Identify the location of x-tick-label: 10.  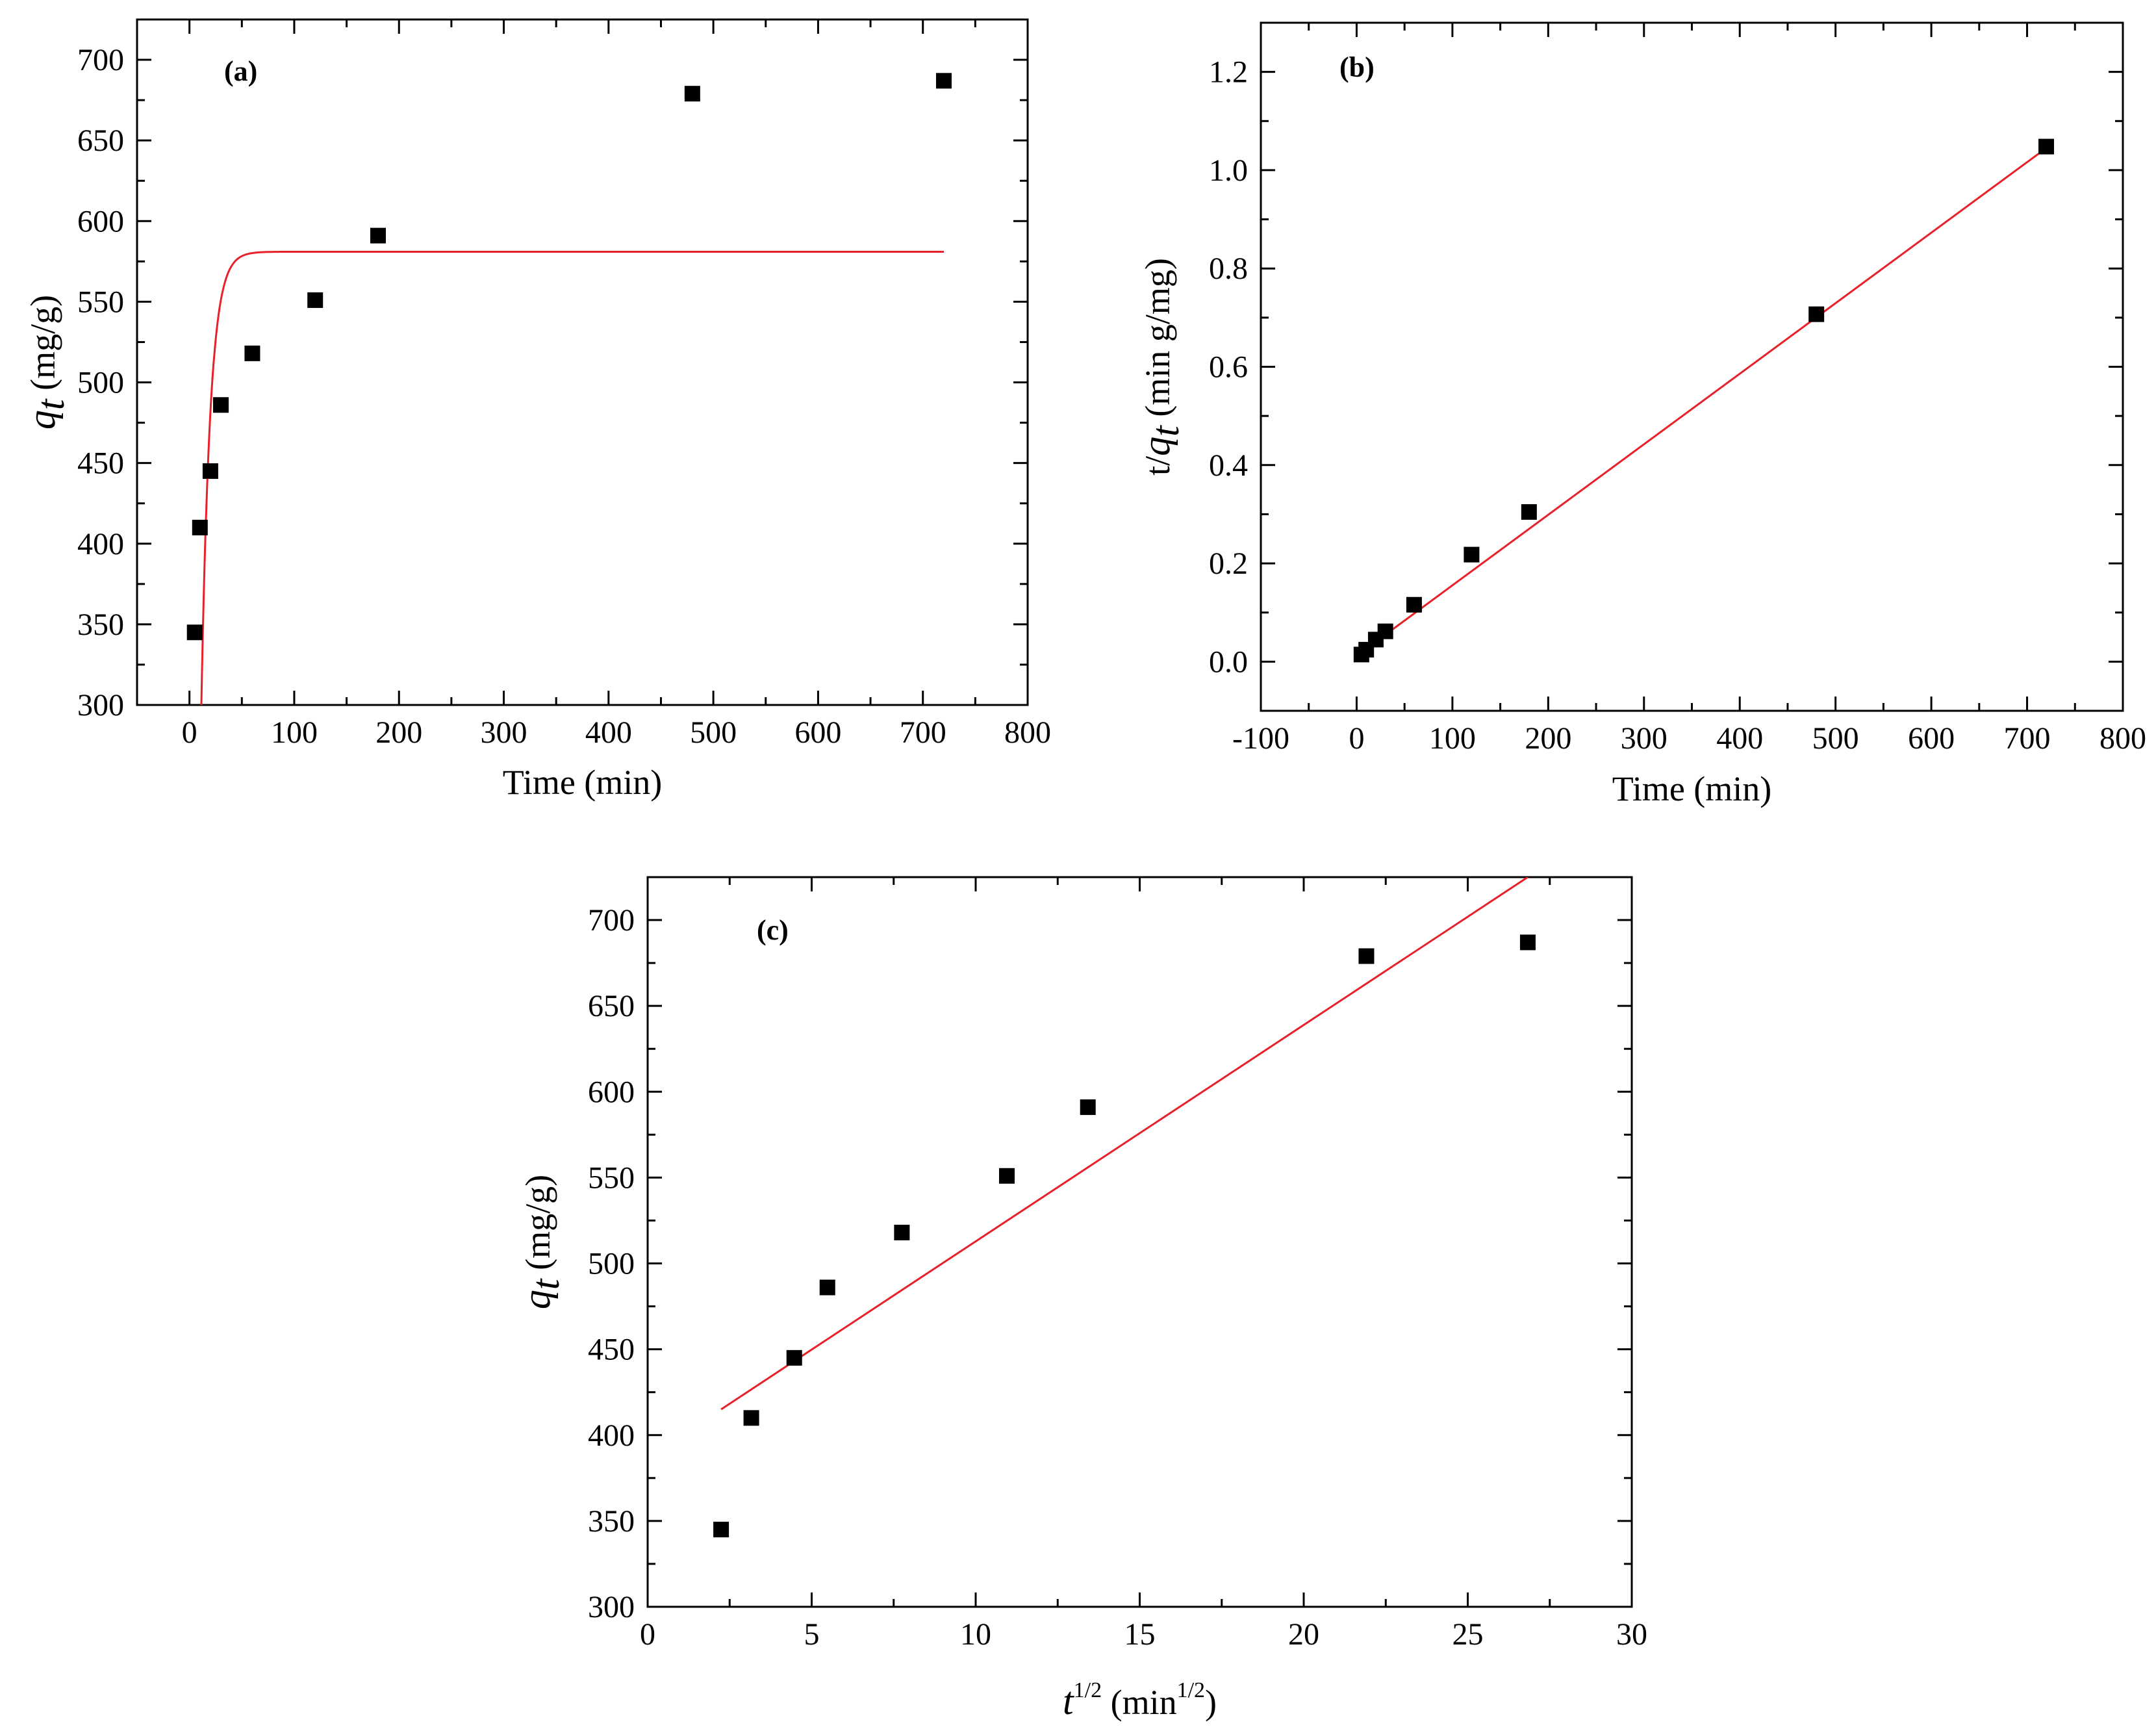
(975, 1634).